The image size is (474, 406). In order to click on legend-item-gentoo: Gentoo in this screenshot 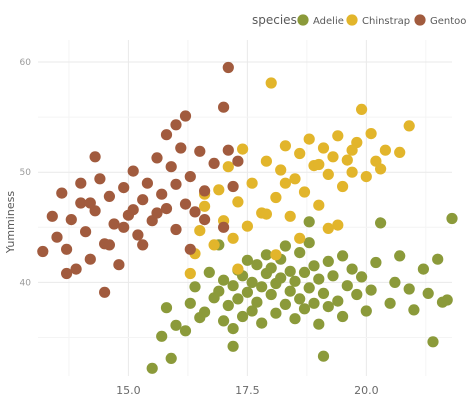, I will do `click(440, 20)`.